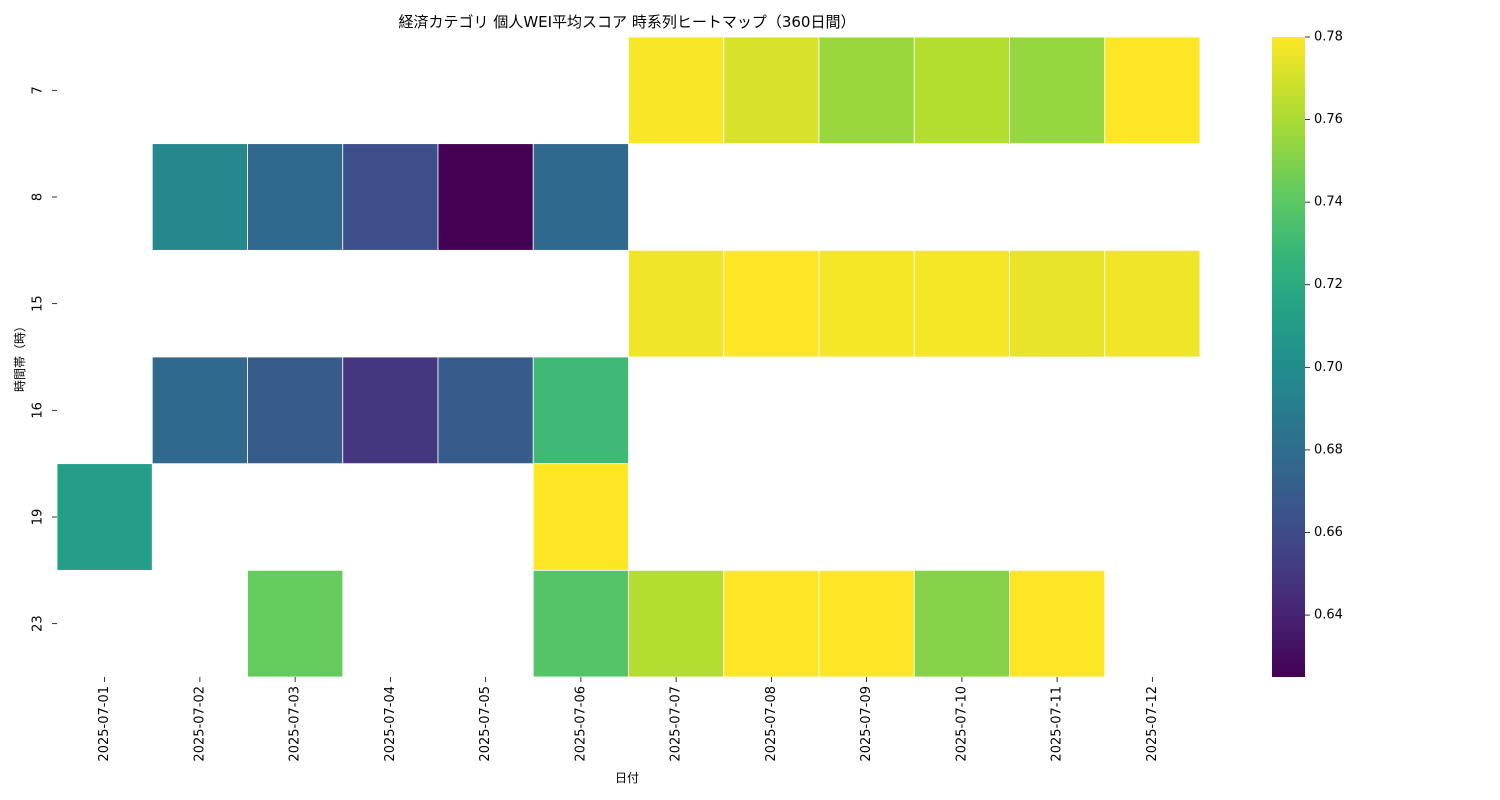 This screenshot has width=1500, height=800. What do you see at coordinates (771, 724) in the screenshot?
I see `x-tick-label: 2025-07-08` at bounding box center [771, 724].